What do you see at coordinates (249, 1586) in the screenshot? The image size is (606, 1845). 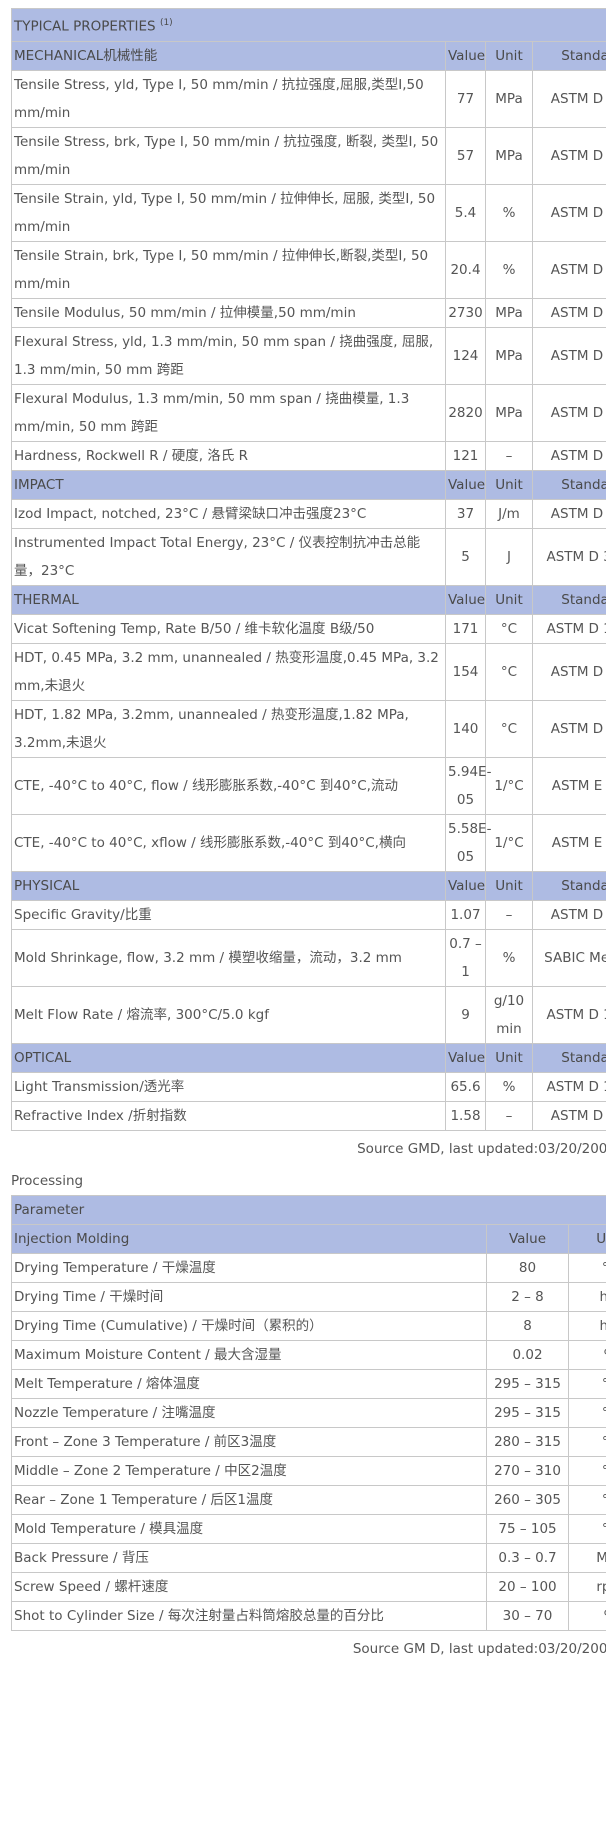 I see `parameter: Screw Speed / 螺杆速度` at bounding box center [249, 1586].